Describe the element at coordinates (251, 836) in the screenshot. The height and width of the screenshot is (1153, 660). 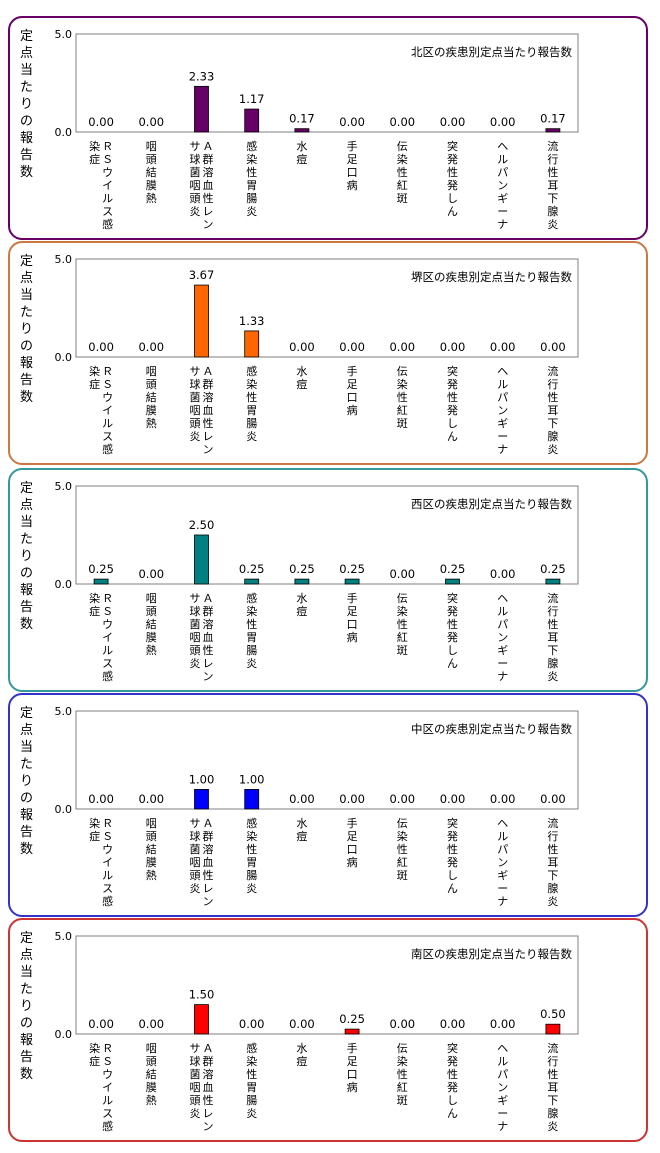
I see `svg-text: 染` at that location.